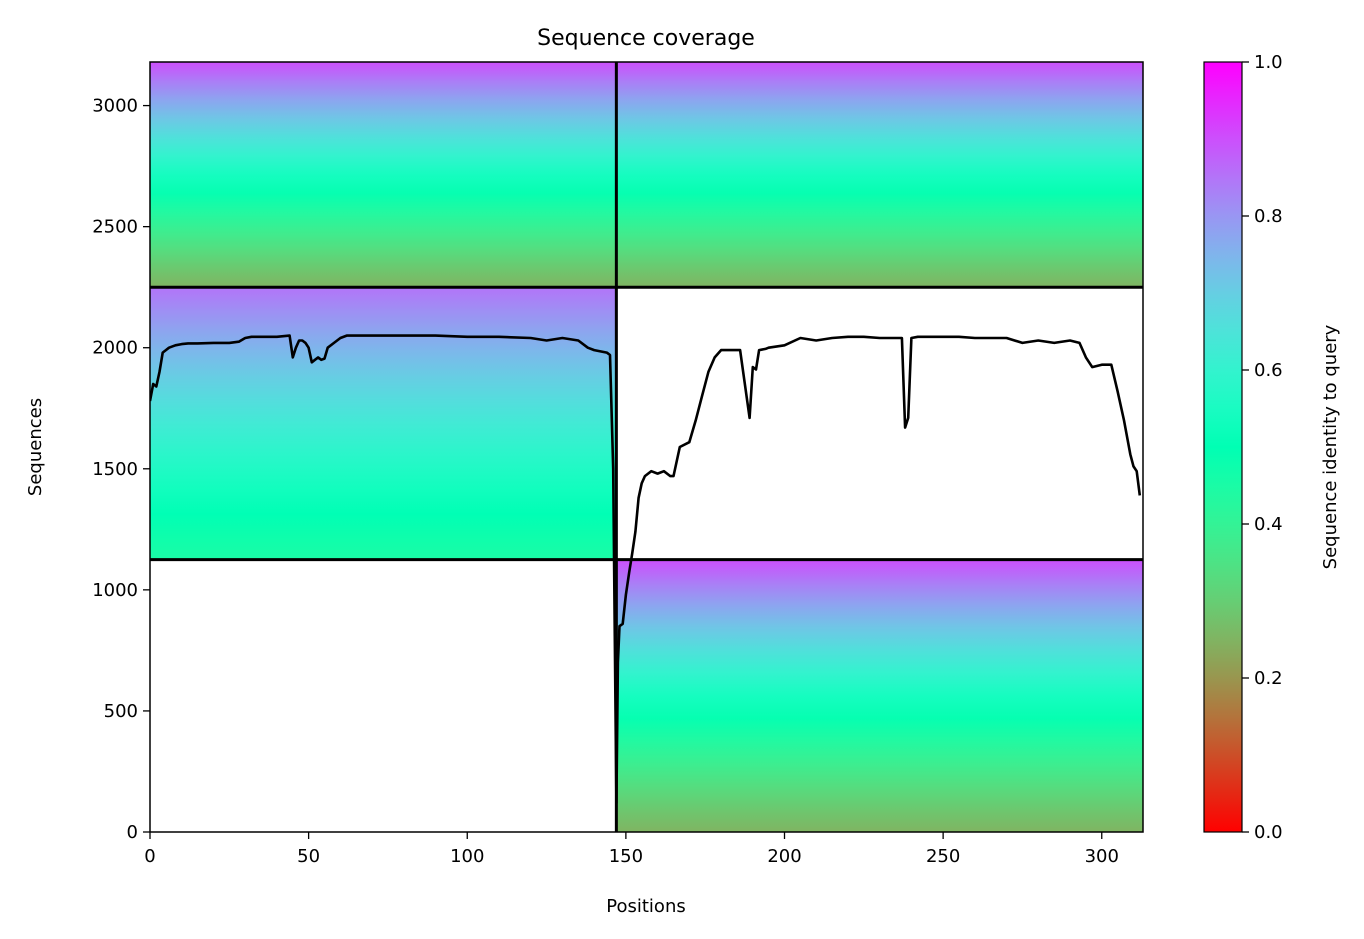 This screenshot has width=1364, height=939. What do you see at coordinates (467, 856) in the screenshot?
I see `x-tick-label: 100` at bounding box center [467, 856].